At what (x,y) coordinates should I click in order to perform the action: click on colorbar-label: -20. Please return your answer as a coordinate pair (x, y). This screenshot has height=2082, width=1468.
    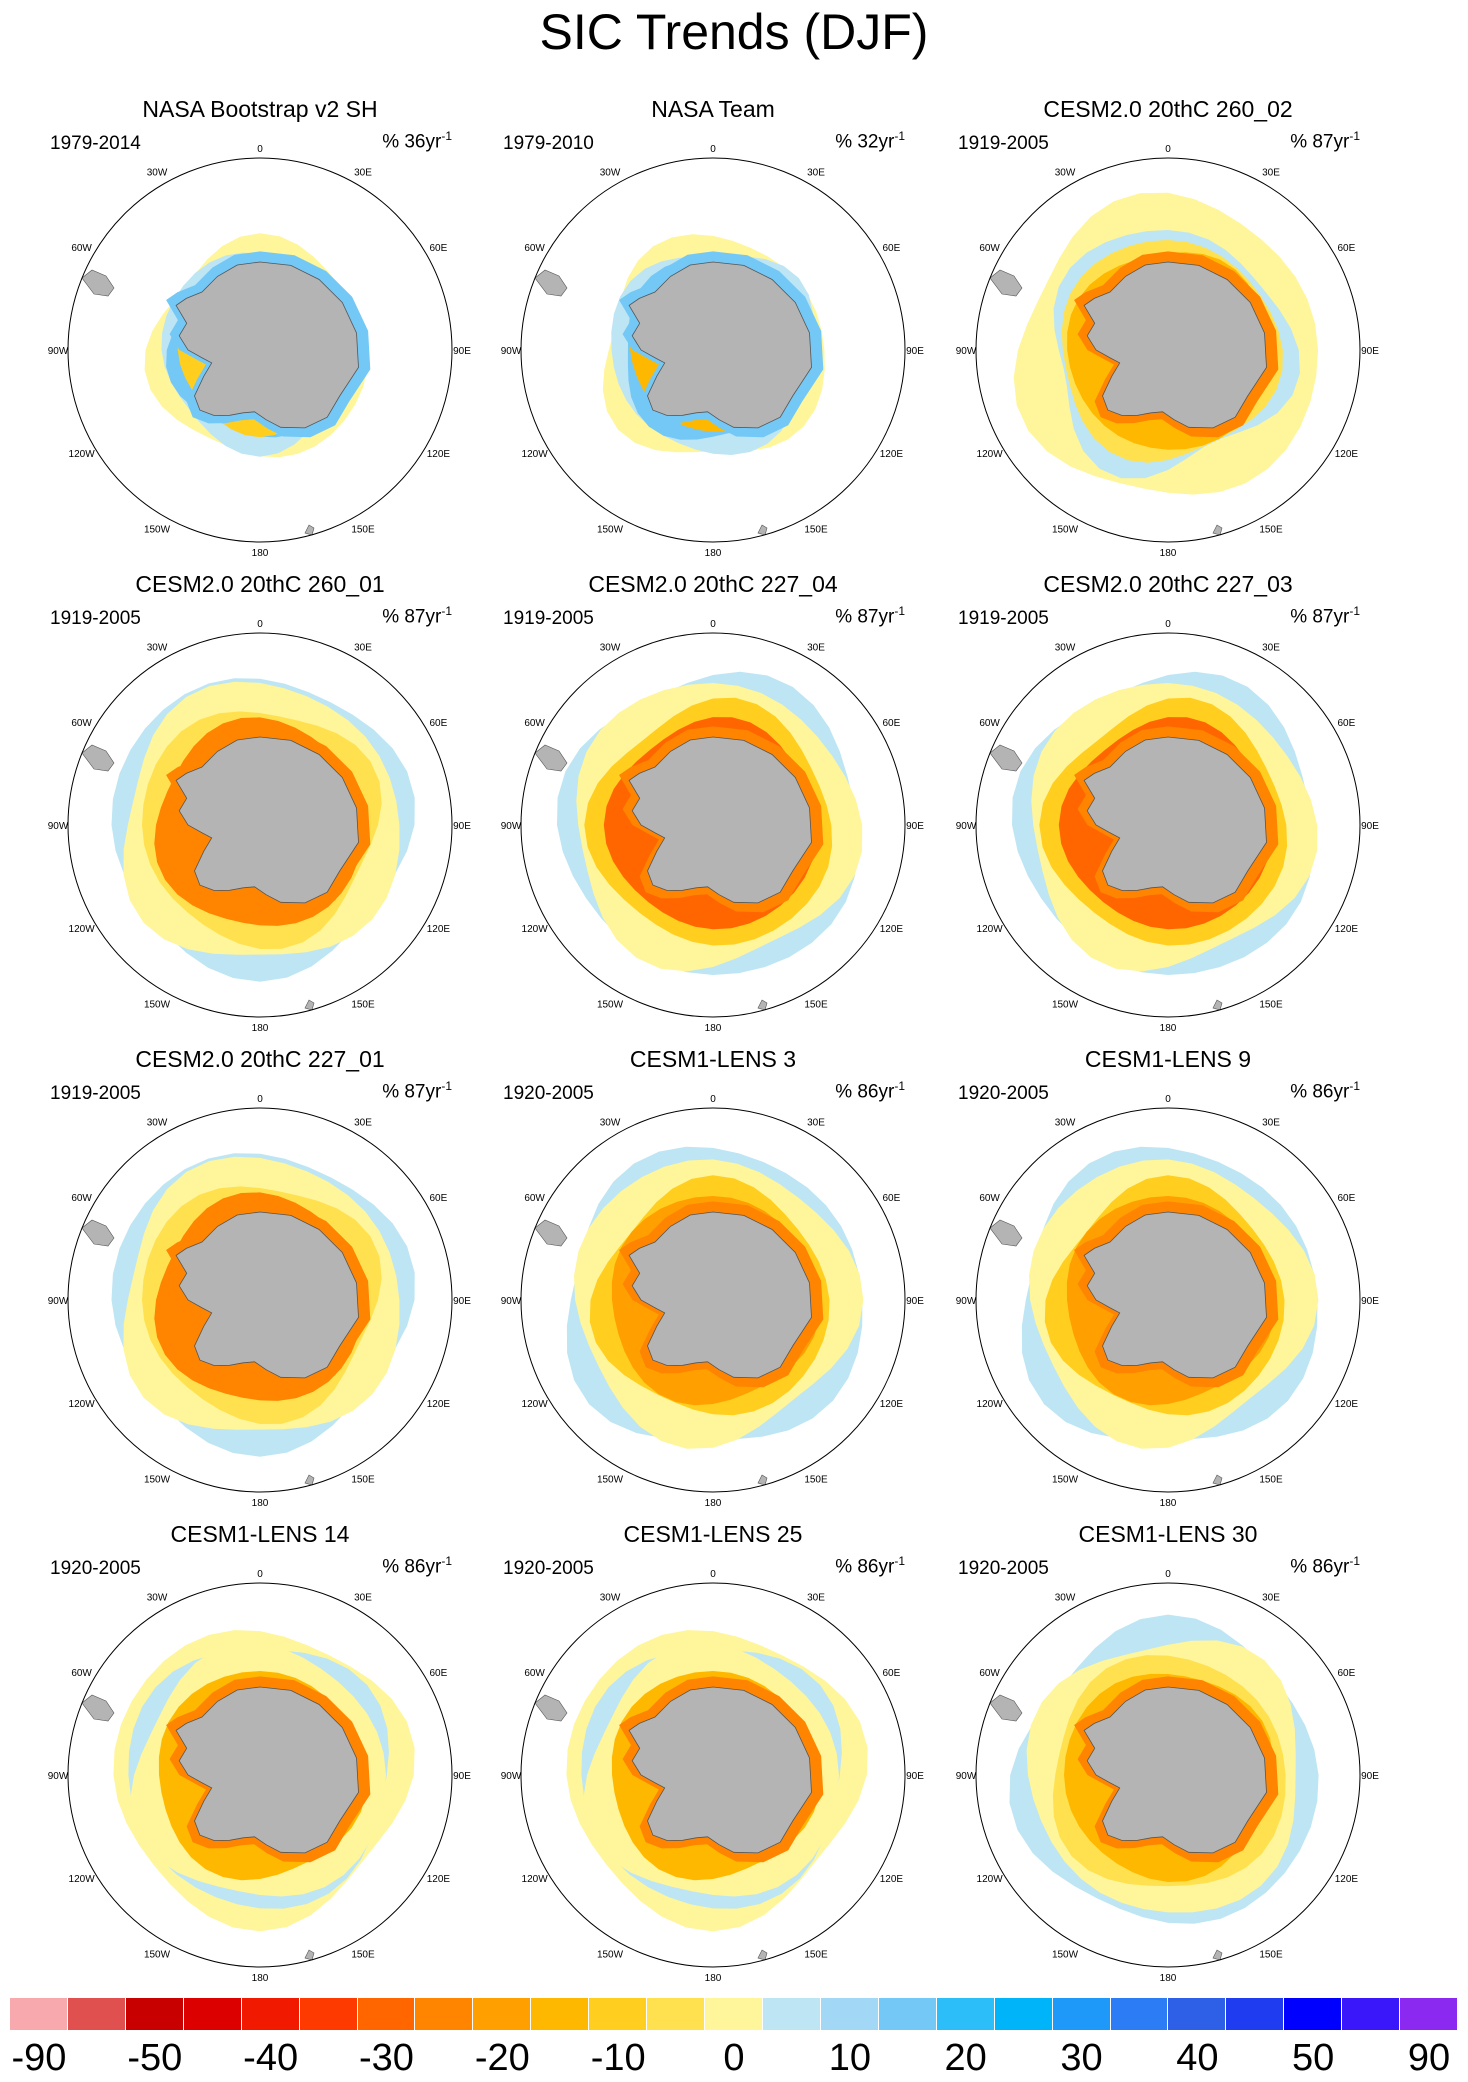
    Looking at the image, I should click on (502, 2058).